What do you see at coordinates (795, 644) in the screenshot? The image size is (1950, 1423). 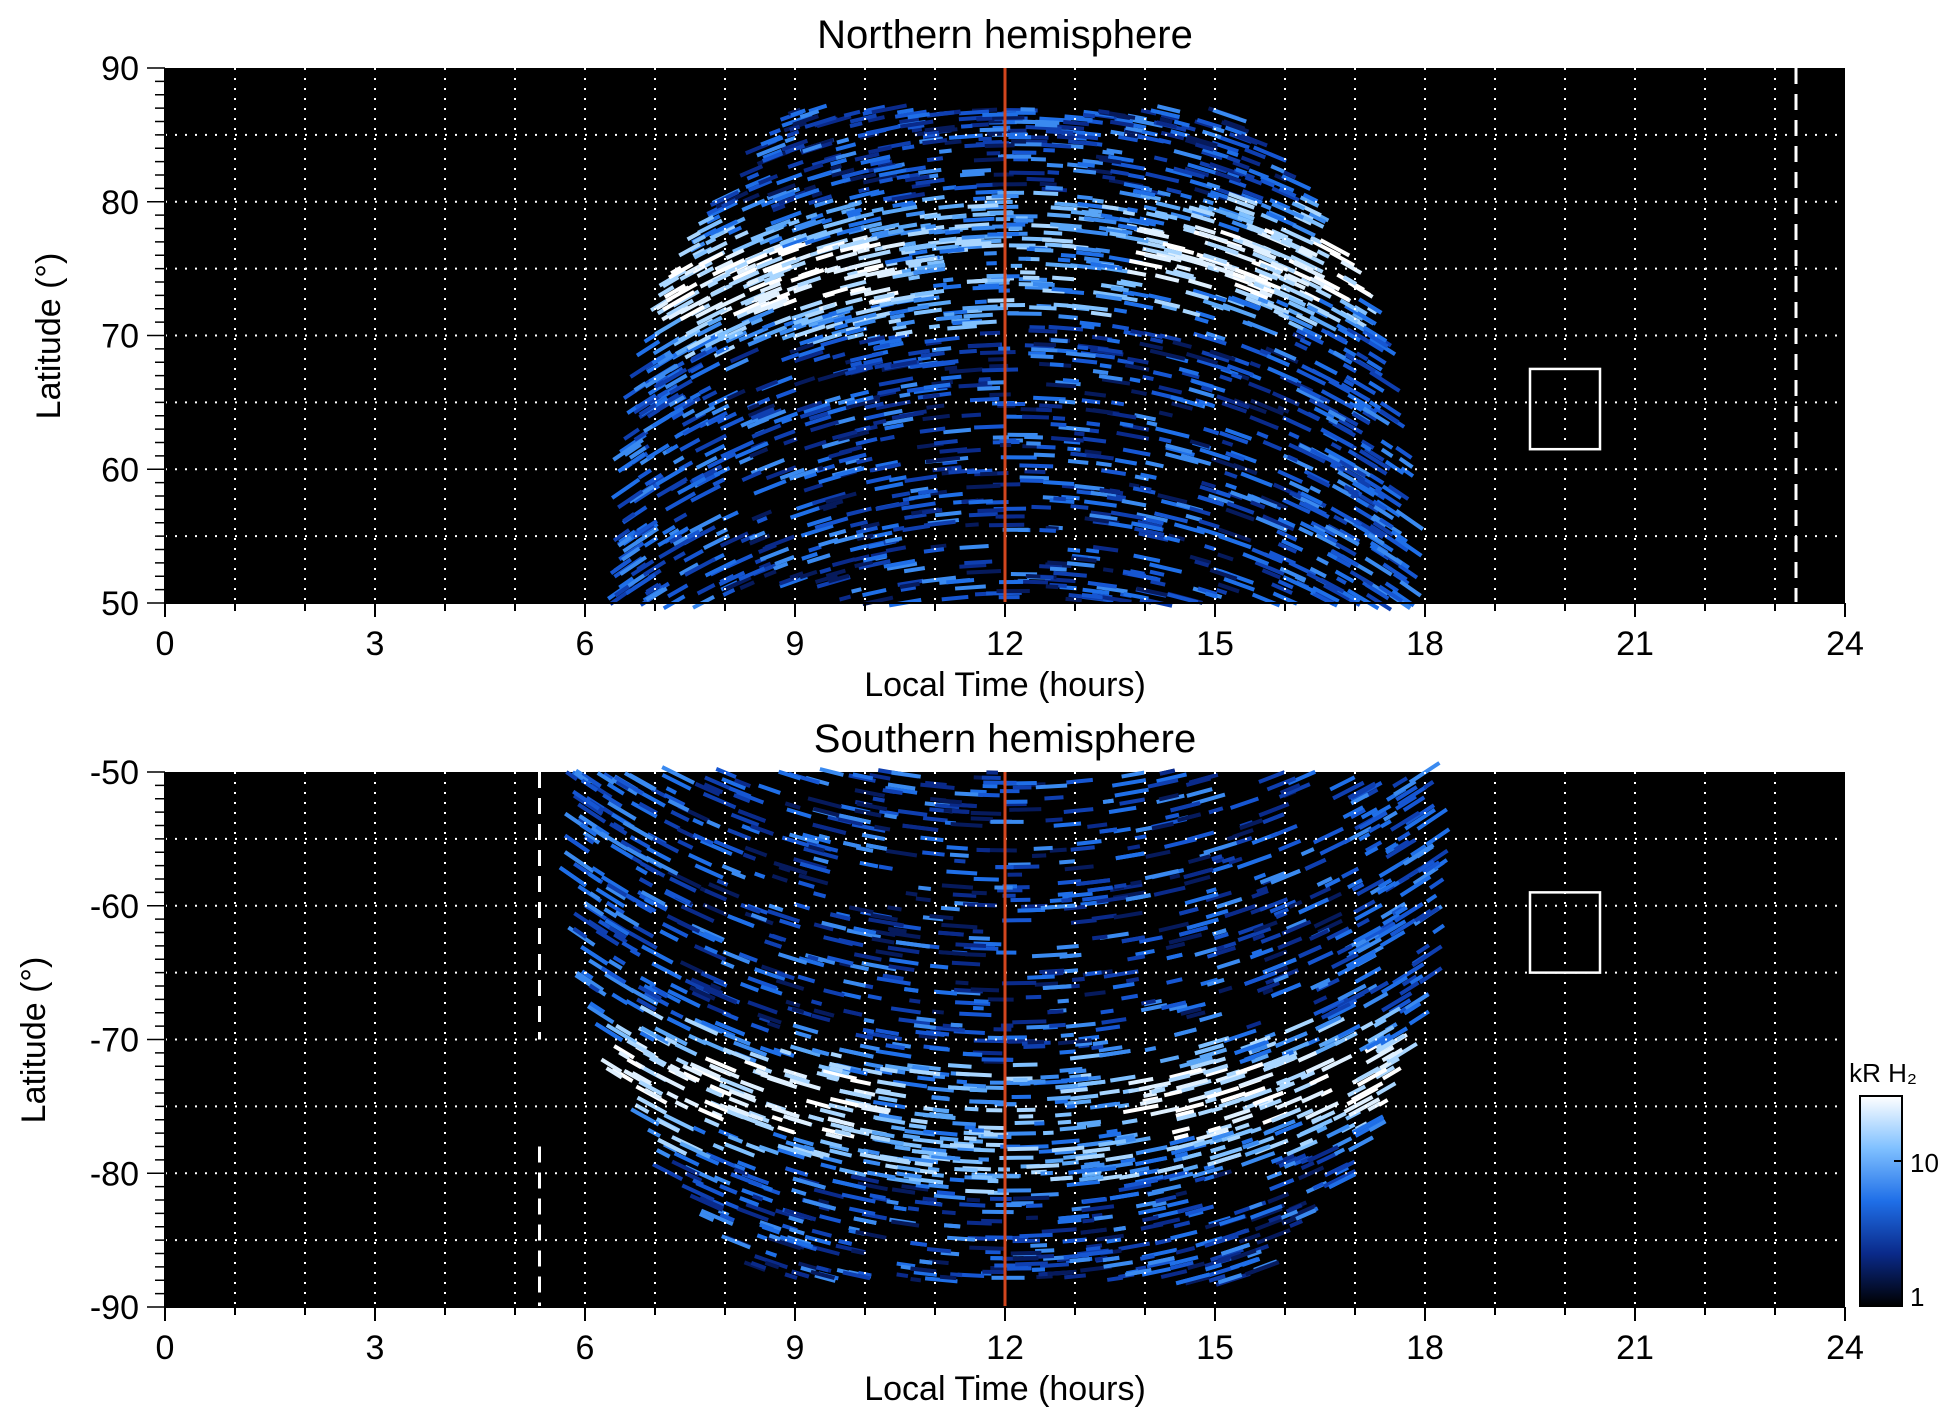 I see `north-x-tick-label: 9` at bounding box center [795, 644].